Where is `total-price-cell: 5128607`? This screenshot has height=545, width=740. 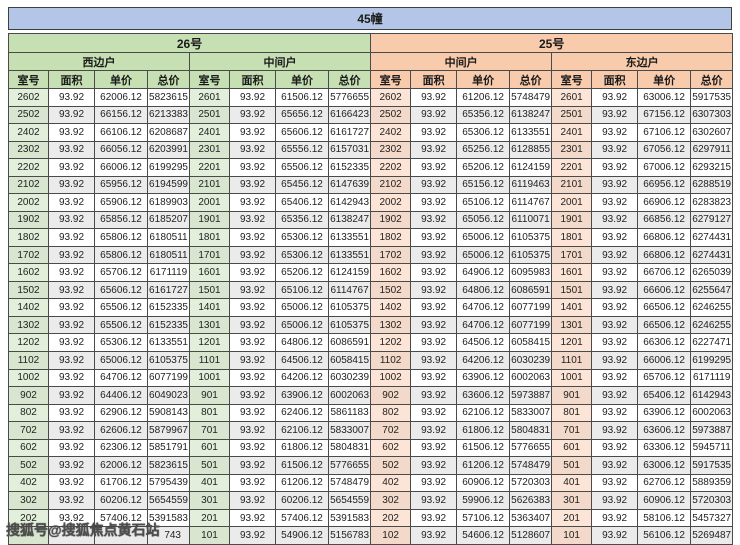
total-price-cell: 5128607 is located at coordinates (531, 535).